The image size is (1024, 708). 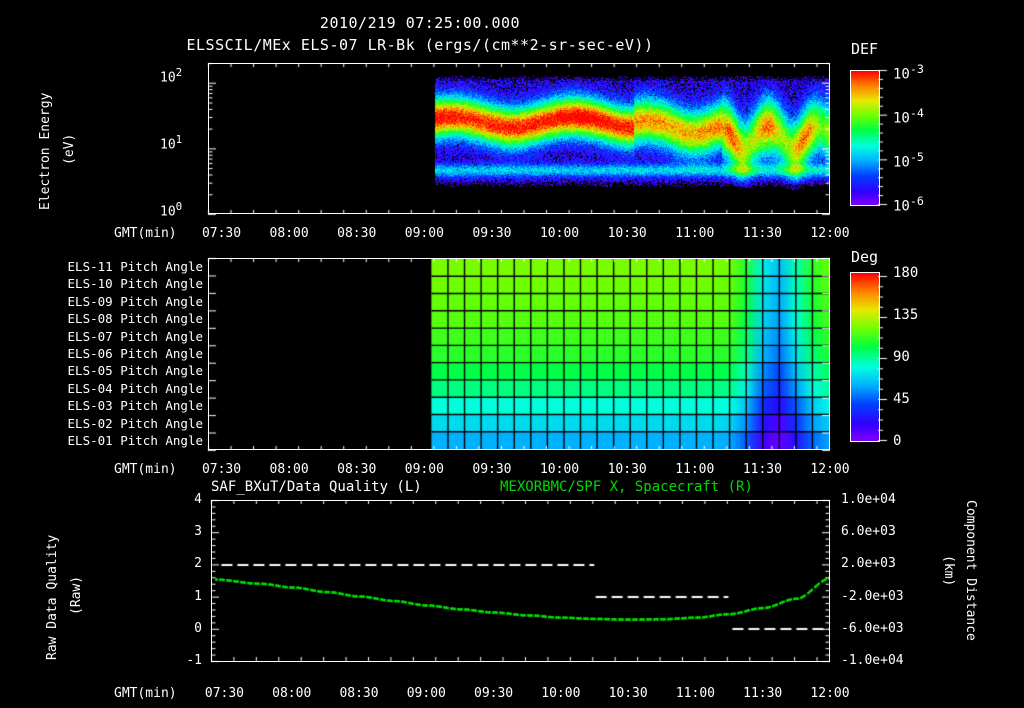 I want to click on panel1-ytick-base-0: 10, so click(x=168, y=78).